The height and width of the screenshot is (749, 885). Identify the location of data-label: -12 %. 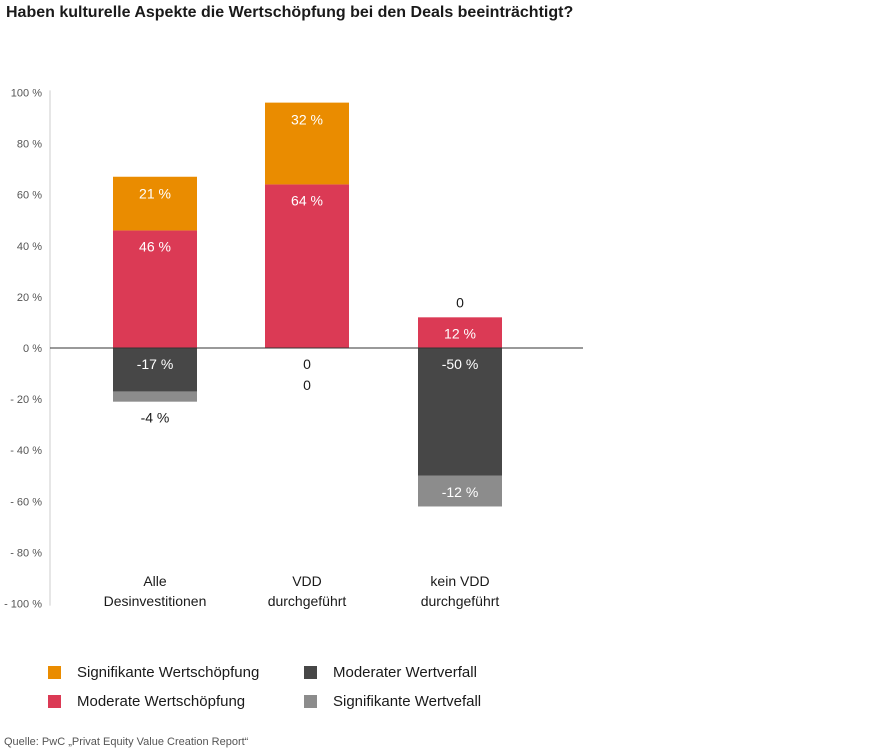
(460, 492).